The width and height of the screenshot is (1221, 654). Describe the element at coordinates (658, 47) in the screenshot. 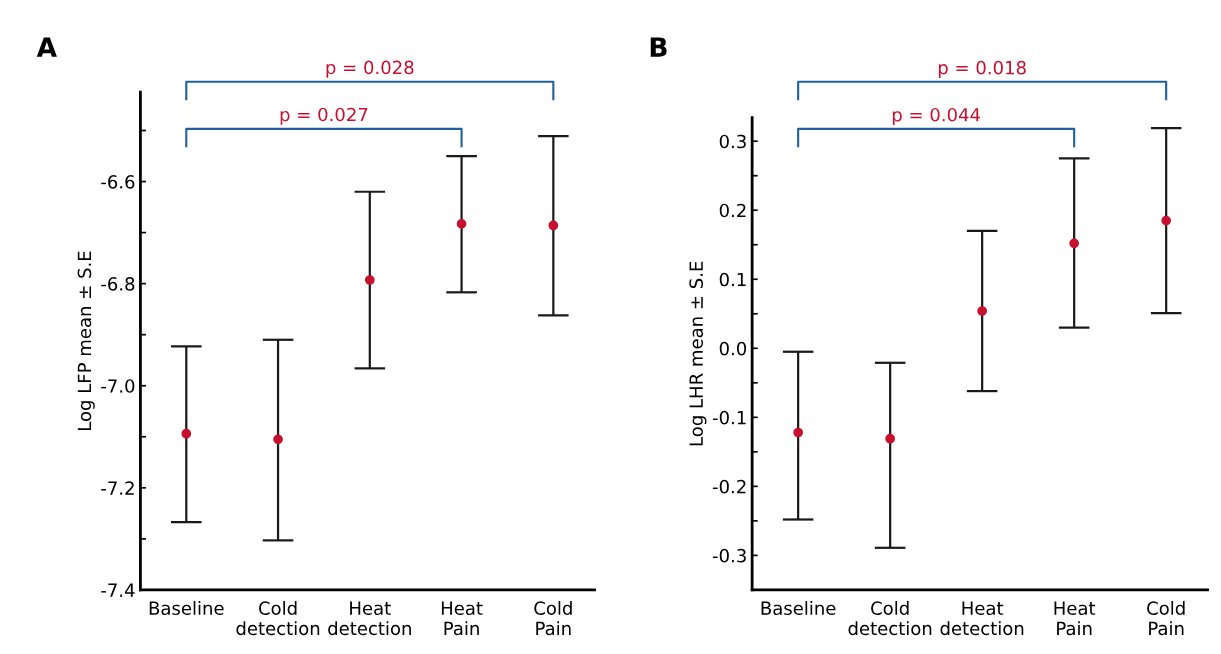

I see `chart-title: B` at that location.